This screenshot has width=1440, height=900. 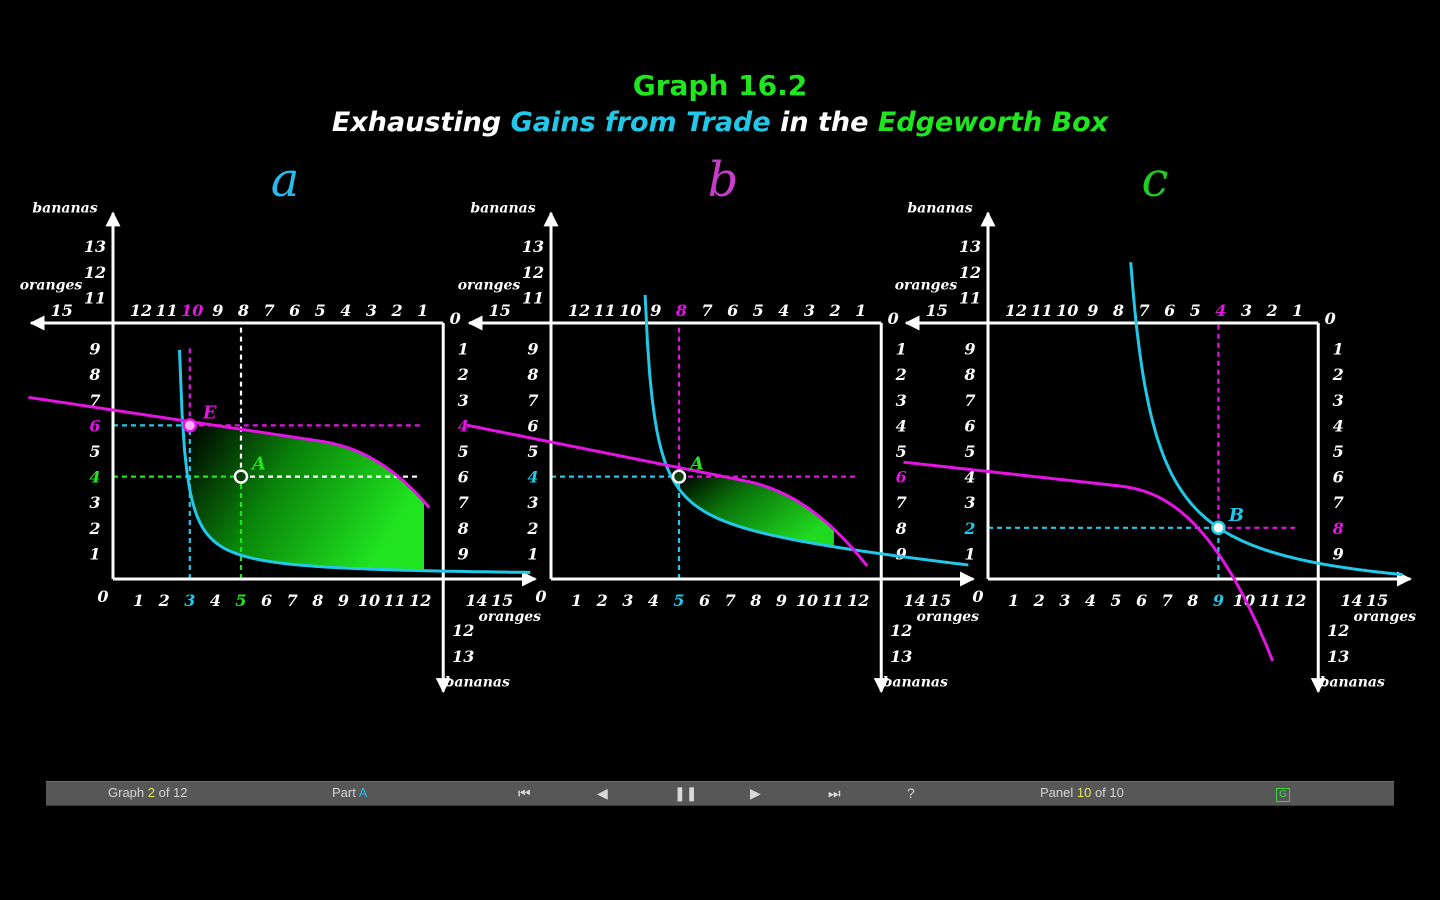 I want to click on pause-button: ❚❚, so click(x=685, y=793).